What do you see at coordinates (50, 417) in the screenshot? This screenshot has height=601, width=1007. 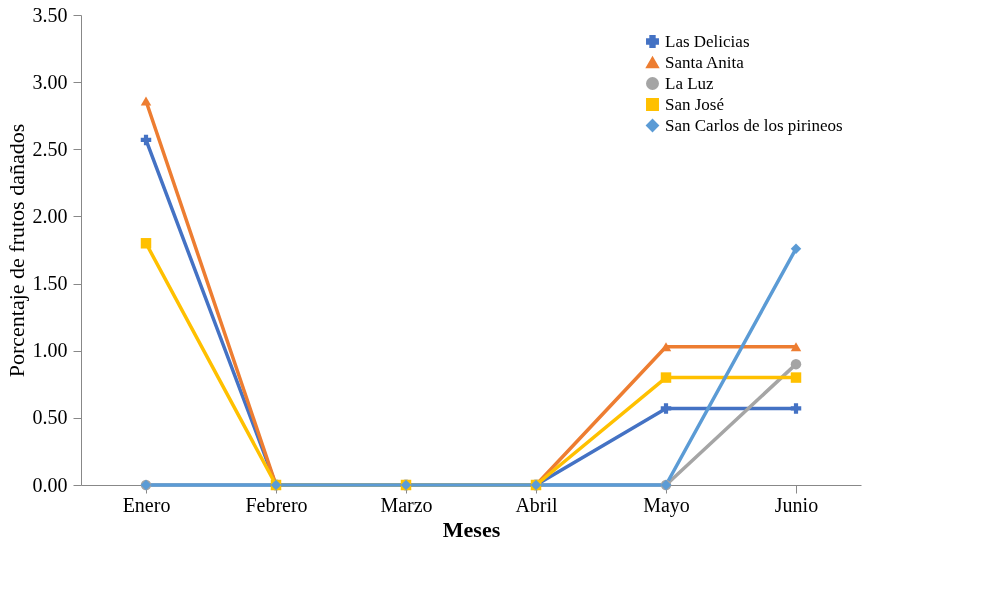 I see `y-tick-label: 0.50` at bounding box center [50, 417].